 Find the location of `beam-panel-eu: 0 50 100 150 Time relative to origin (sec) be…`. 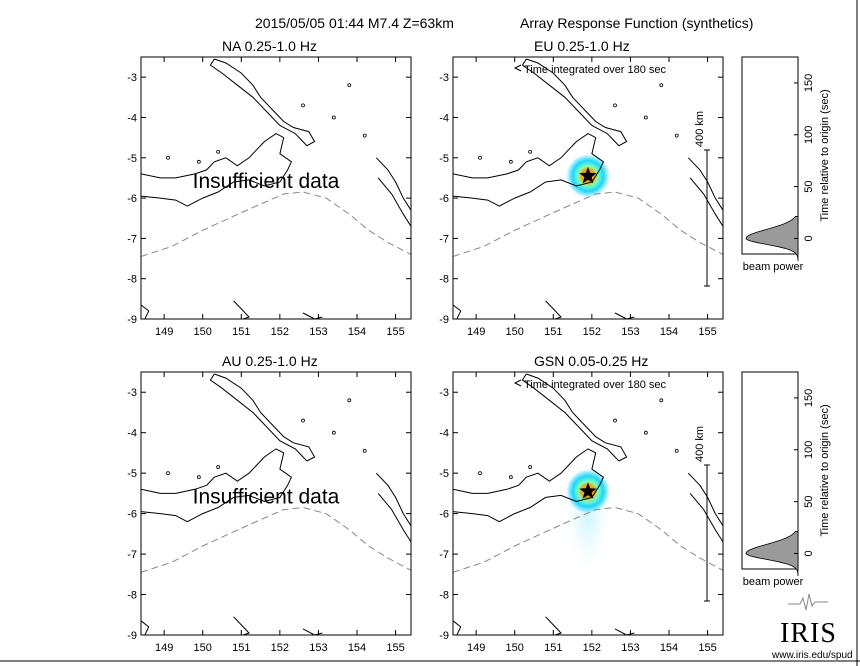

beam-panel-eu: 0 50 100 150 Time relative to origin (sec) be… is located at coordinates (786, 164).